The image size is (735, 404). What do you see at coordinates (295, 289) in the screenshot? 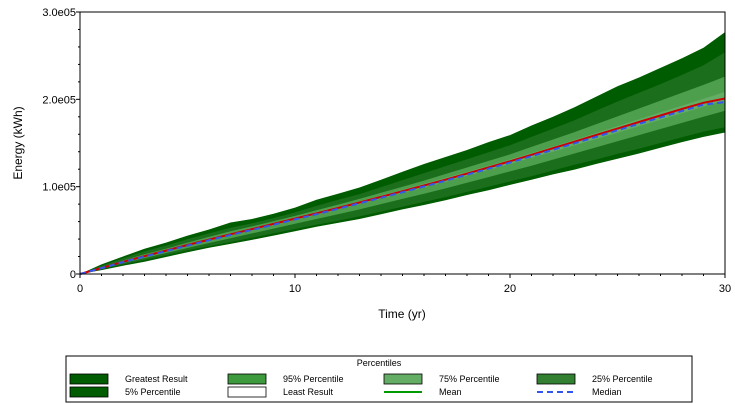
I see `x-tick-label: 10` at bounding box center [295, 289].